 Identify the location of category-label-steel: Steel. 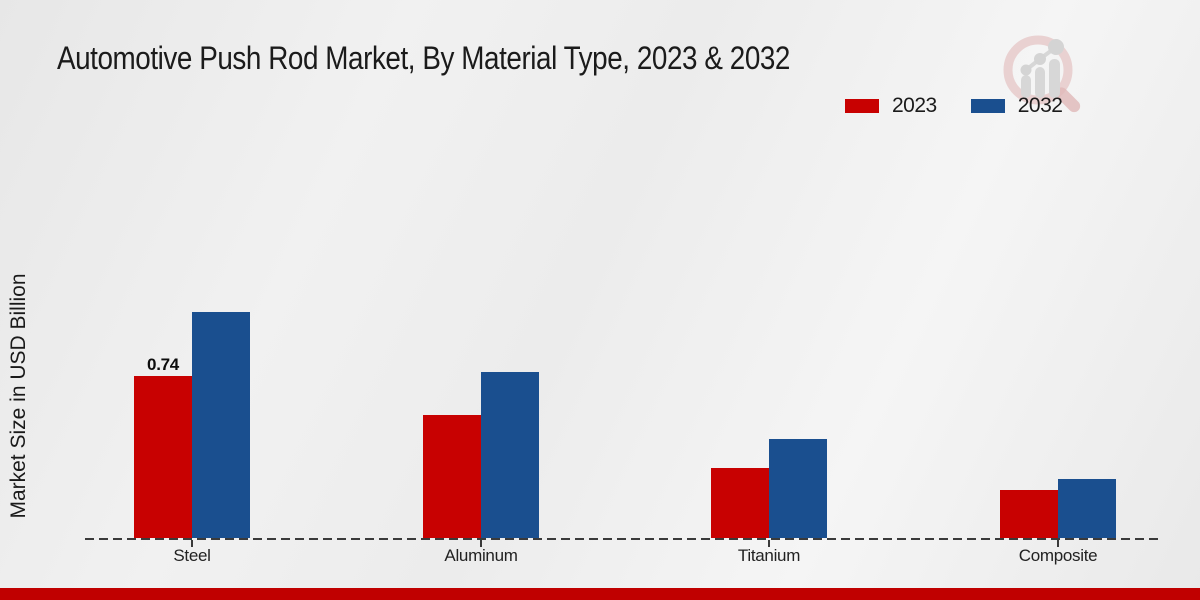
(192, 555).